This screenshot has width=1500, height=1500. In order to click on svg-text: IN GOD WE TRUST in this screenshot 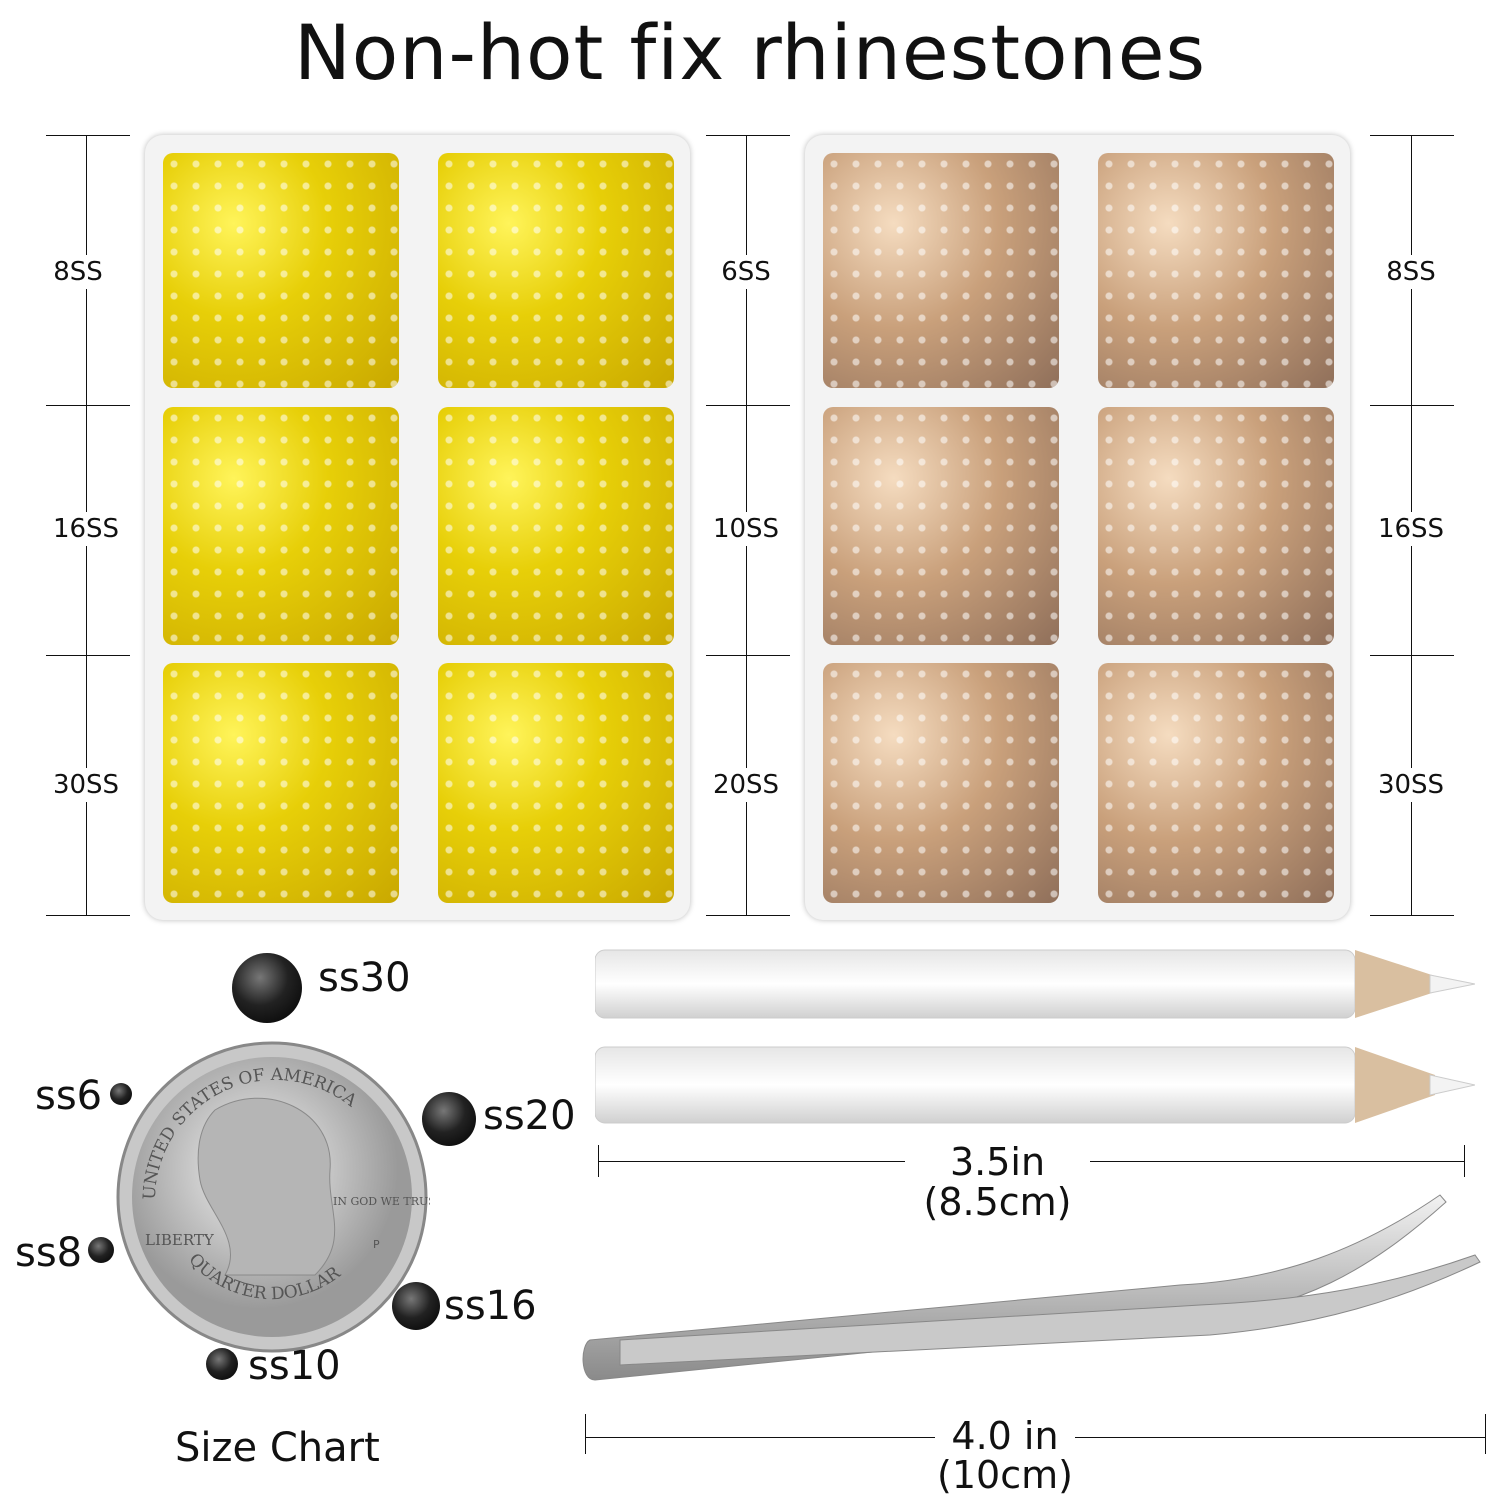, I will do `click(381, 1201)`.